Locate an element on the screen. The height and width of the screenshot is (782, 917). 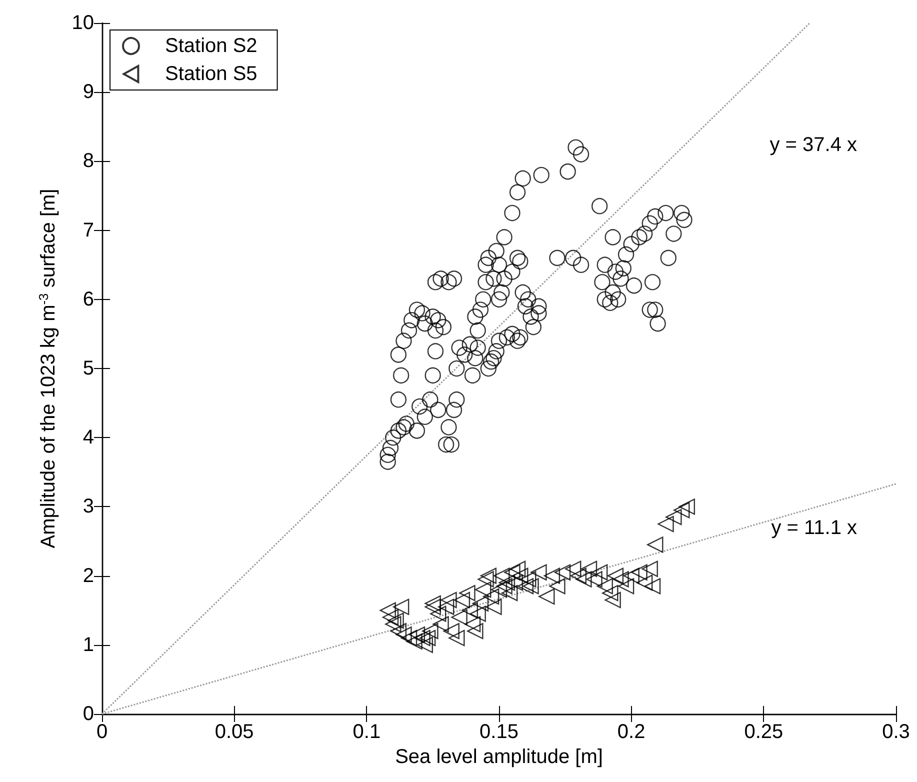
y-tick-label: 1 is located at coordinates (88, 645).